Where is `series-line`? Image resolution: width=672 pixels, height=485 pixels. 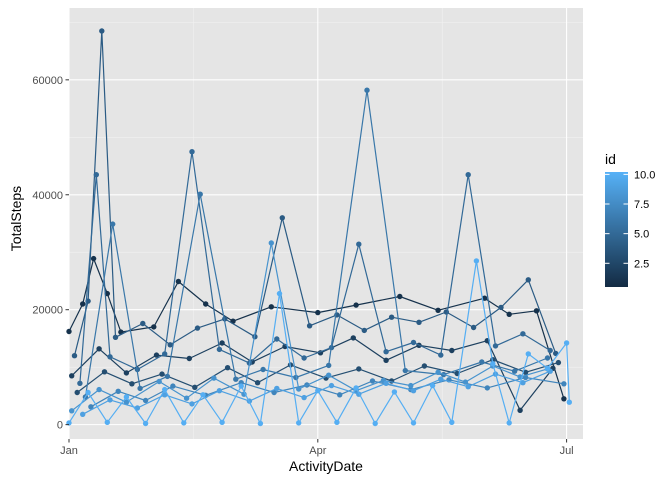
series-line is located at coordinates (312, 374).